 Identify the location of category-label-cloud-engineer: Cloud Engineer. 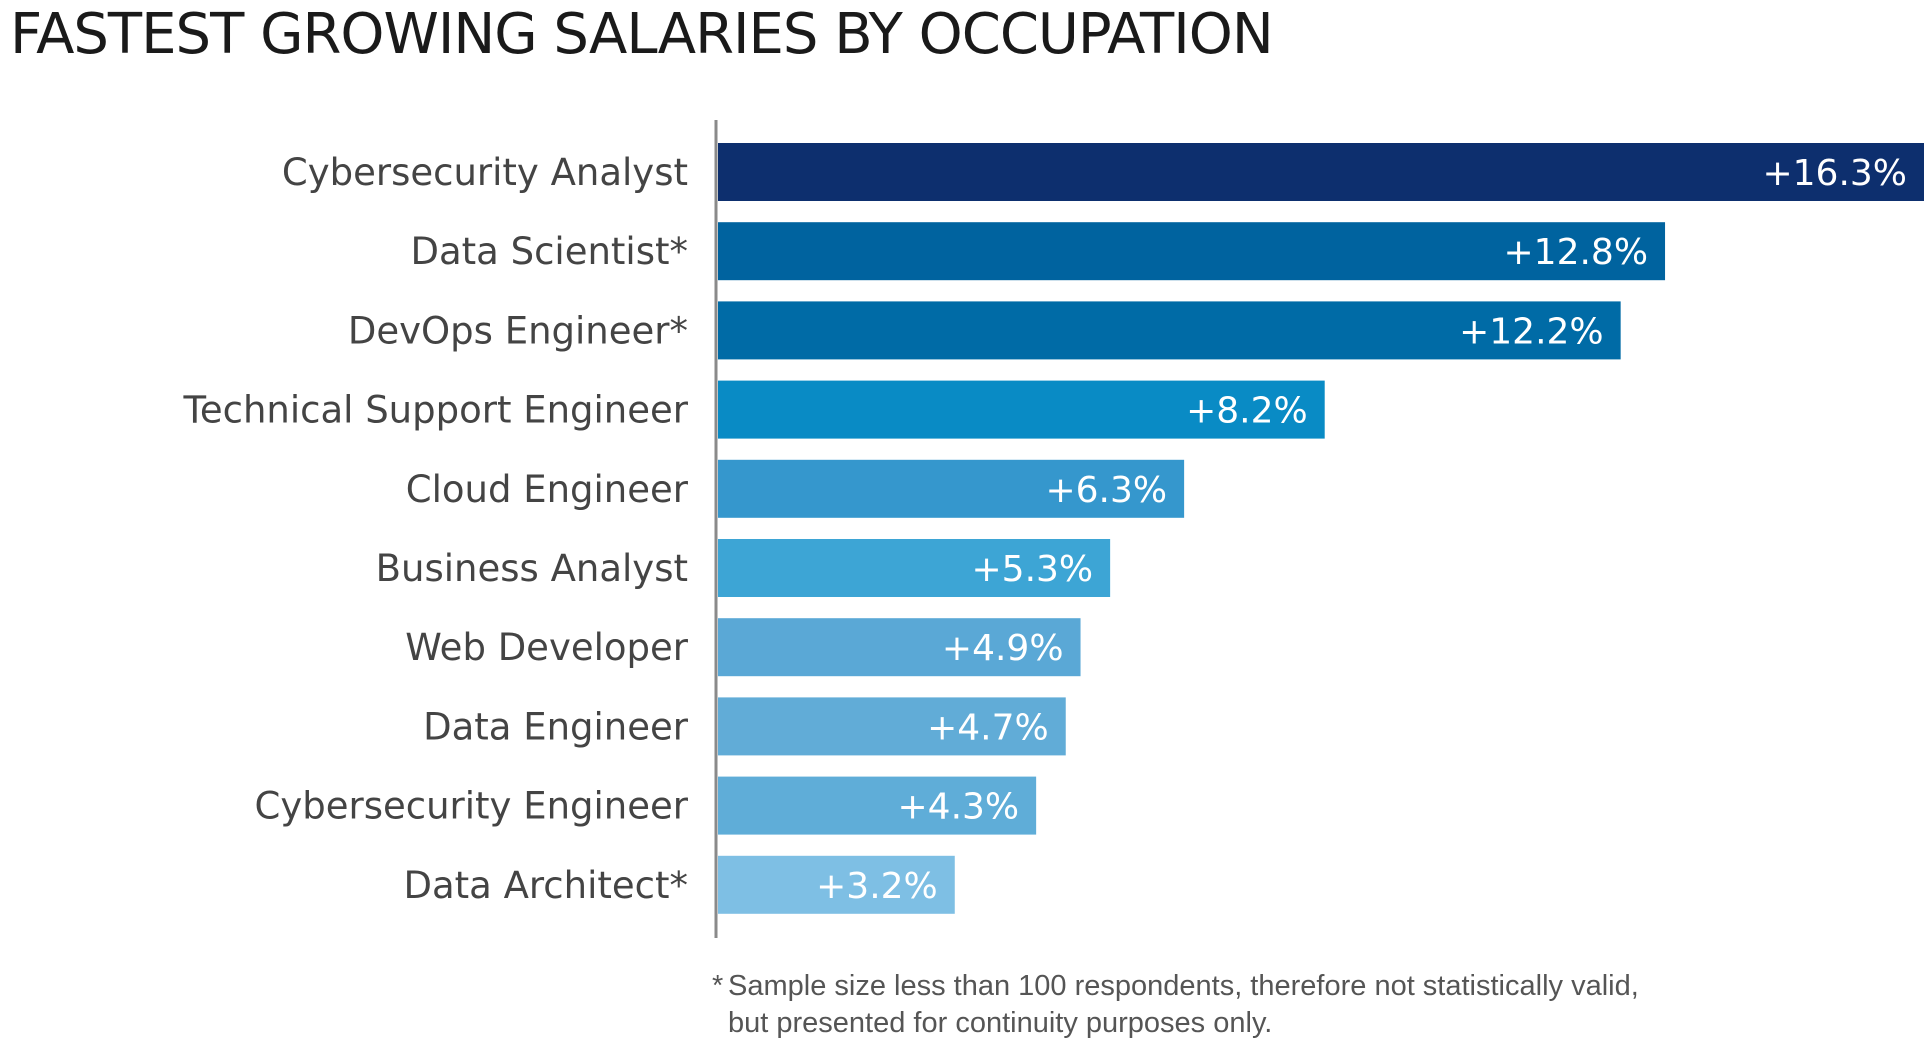
(547, 489).